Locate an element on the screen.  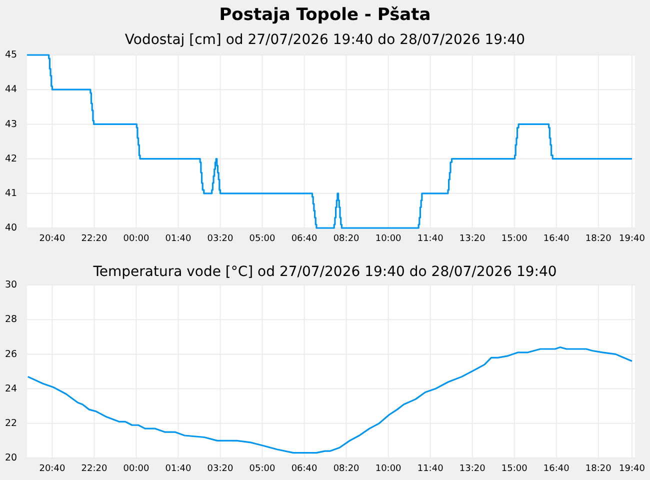
y-tick-label: 44 is located at coordinates (11, 90).